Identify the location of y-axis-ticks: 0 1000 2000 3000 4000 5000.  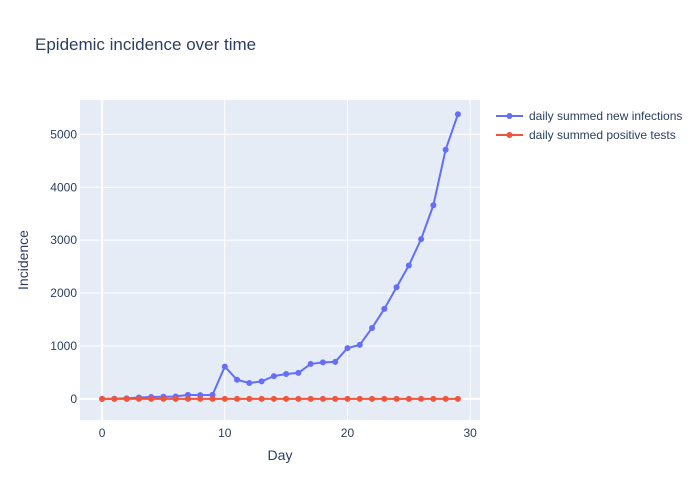
(63, 266).